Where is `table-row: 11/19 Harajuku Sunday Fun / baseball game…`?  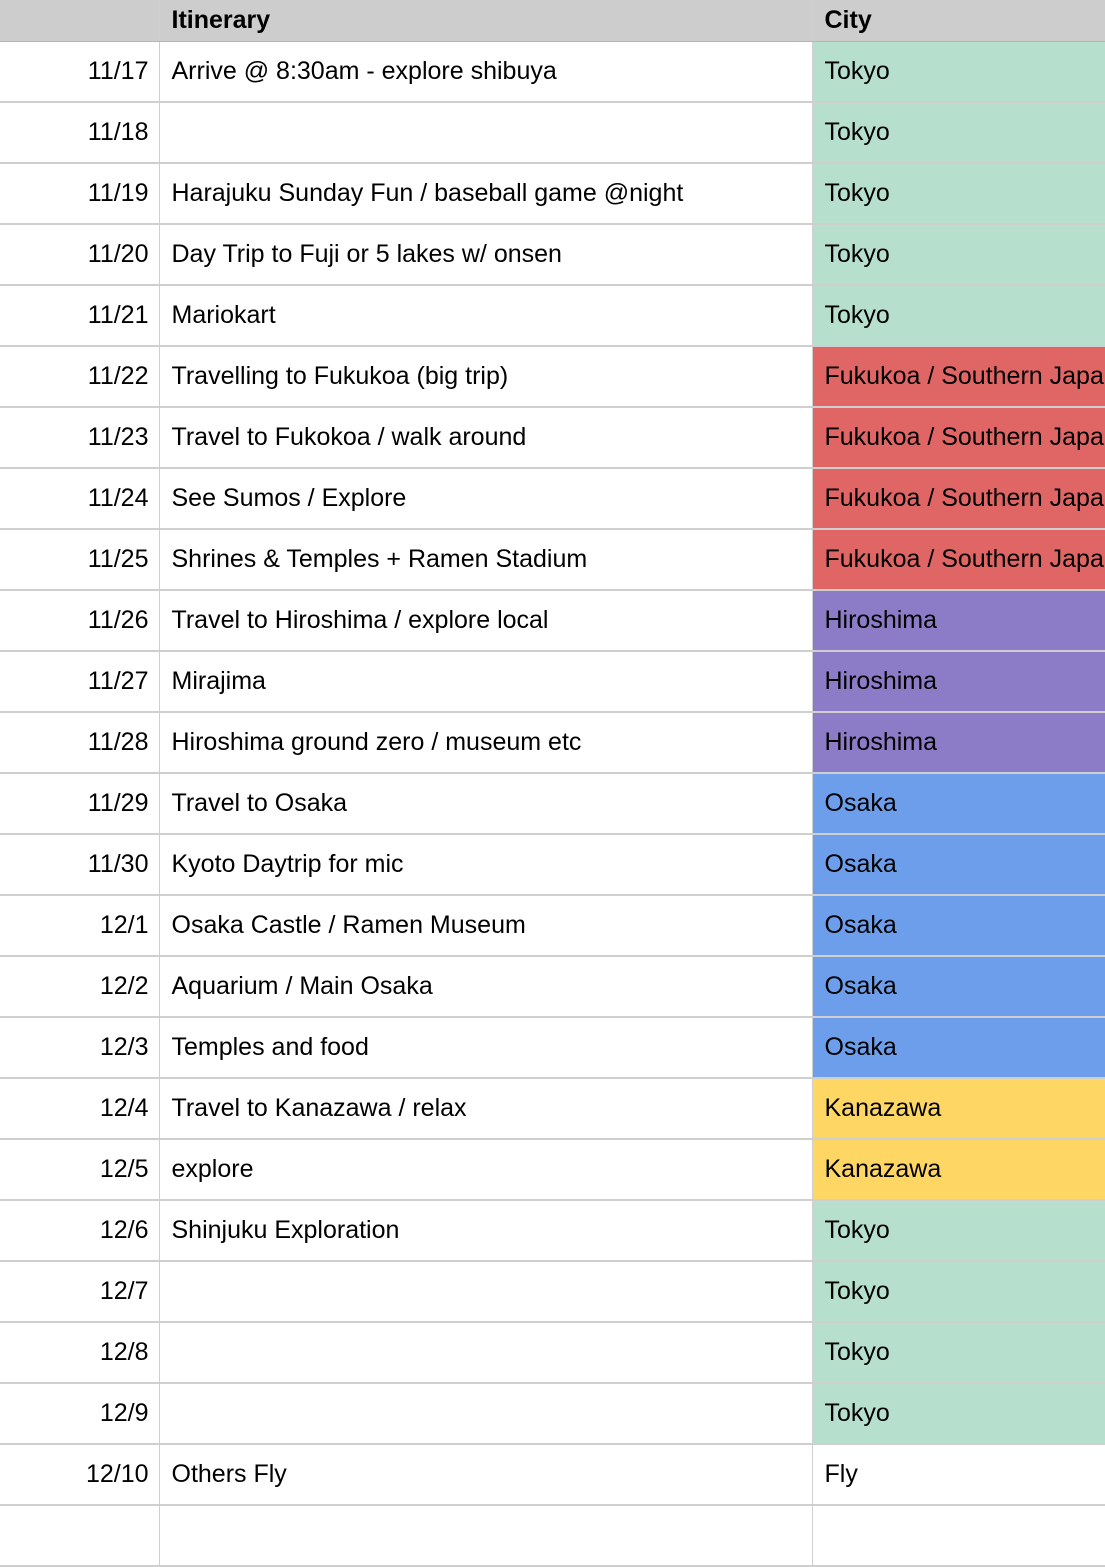
table-row: 11/19 Harajuku Sunday Fun / baseball game… is located at coordinates (552, 194).